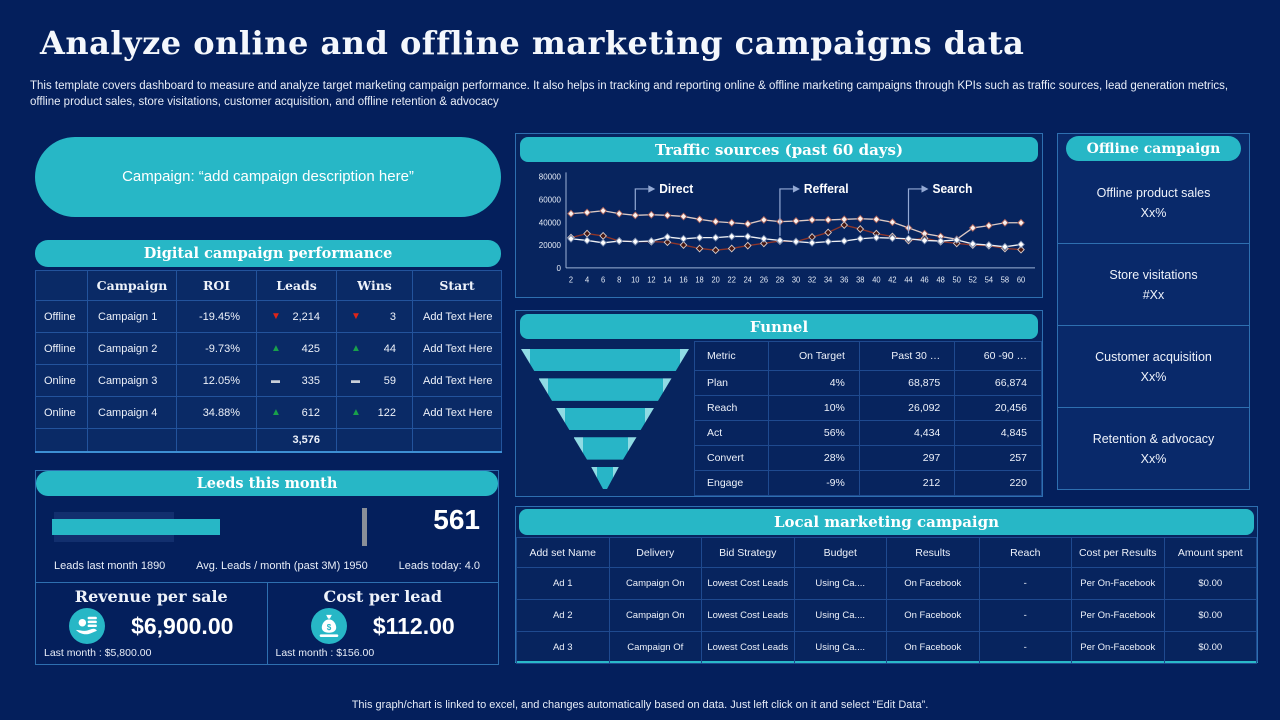 Image resolution: width=1280 pixels, height=720 pixels. Describe the element at coordinates (886, 522) in the screenshot. I see `local-marketing-campaign-header: Local marketing campaign` at that location.